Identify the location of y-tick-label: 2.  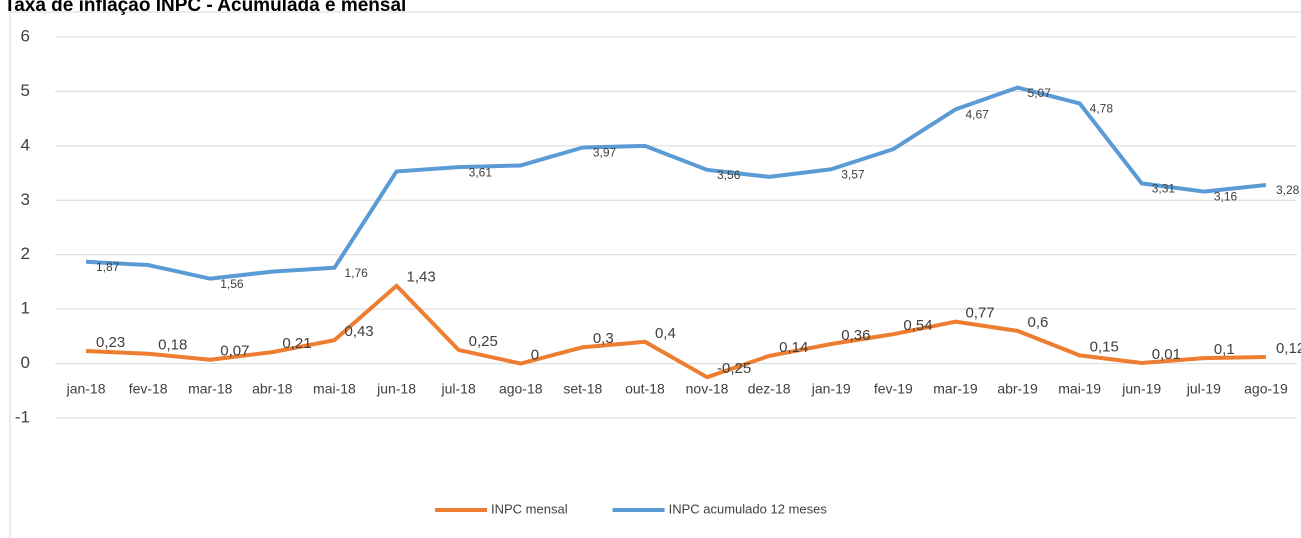
(25, 253).